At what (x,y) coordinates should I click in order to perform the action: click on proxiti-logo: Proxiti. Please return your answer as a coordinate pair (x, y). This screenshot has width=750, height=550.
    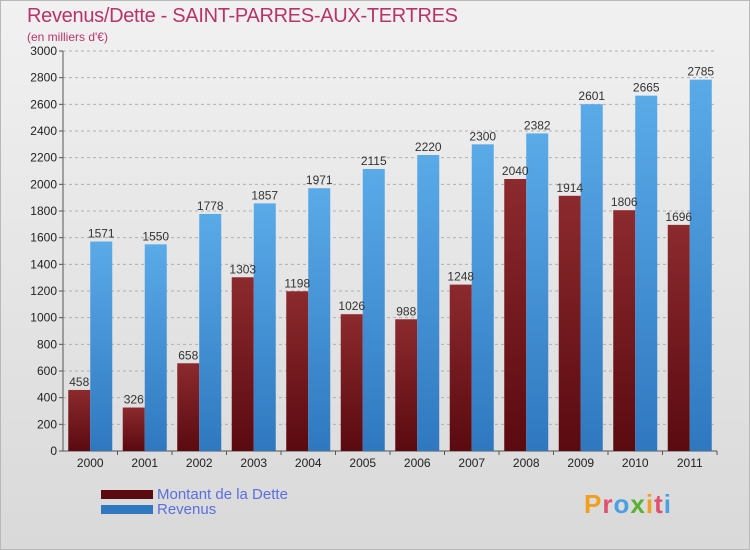
    Looking at the image, I should click on (628, 504).